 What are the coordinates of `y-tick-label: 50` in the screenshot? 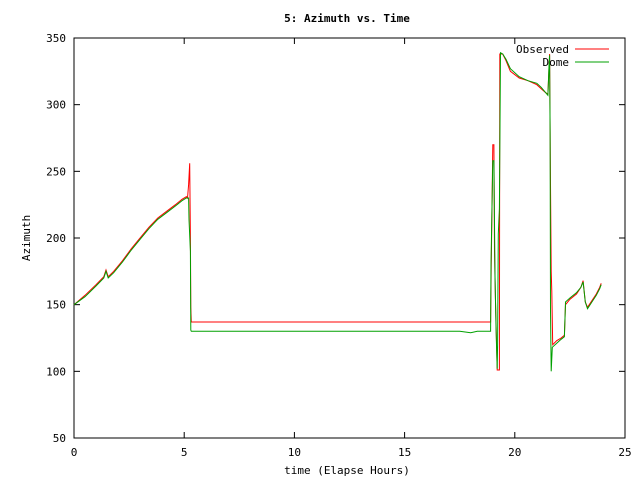 It's located at (59, 438).